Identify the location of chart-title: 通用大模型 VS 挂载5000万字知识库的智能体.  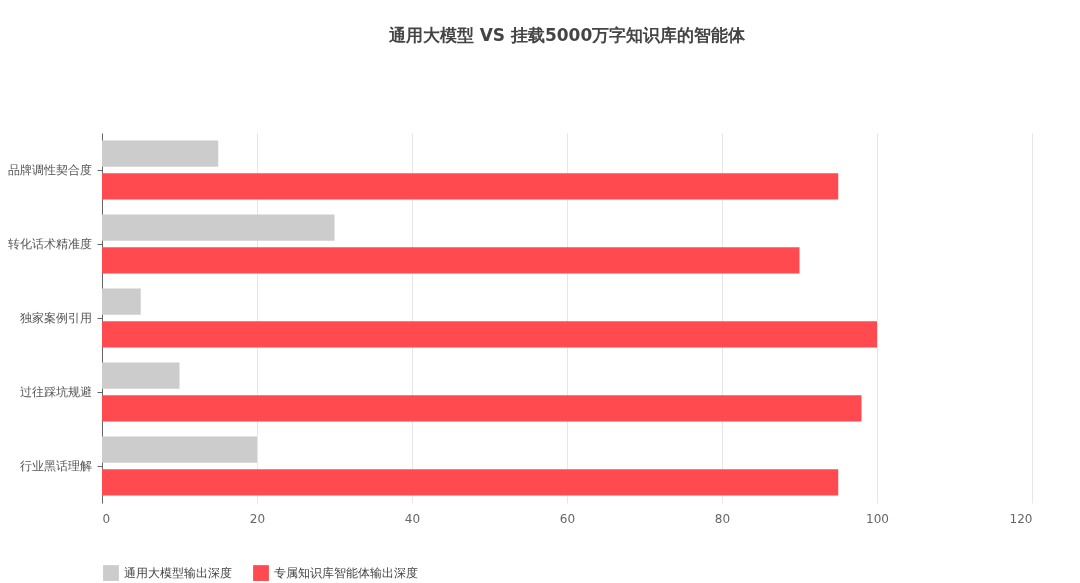
(567, 35).